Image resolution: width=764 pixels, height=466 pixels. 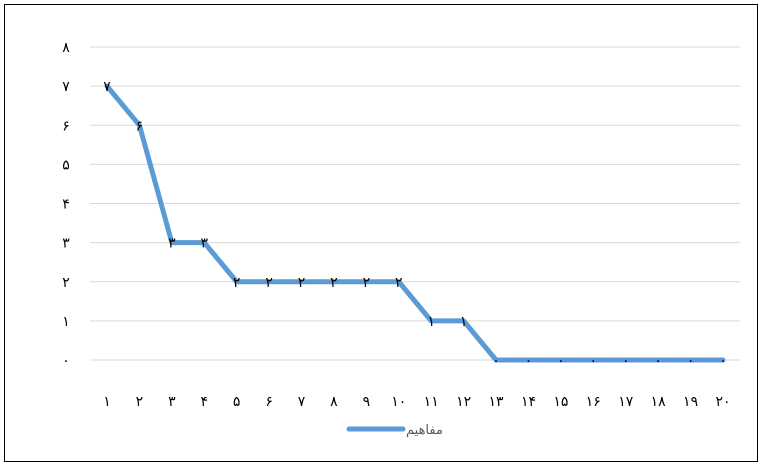 What do you see at coordinates (334, 402) in the screenshot?
I see `x-tick-label: ۸` at bounding box center [334, 402].